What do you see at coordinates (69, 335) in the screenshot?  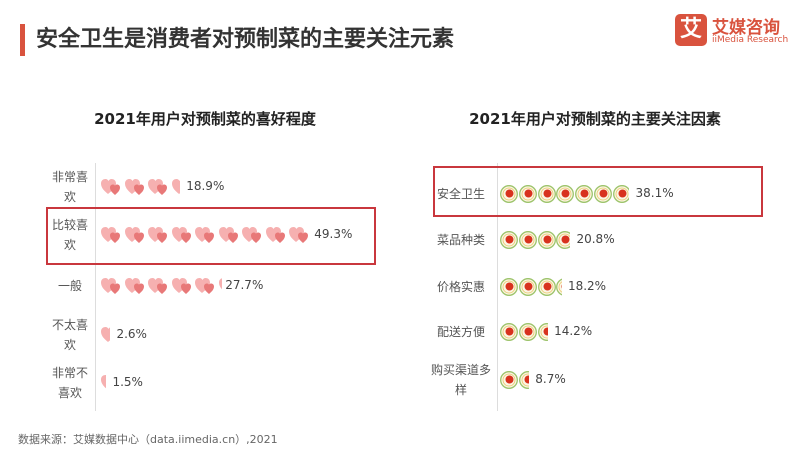 I see `category-label: 不太喜欢` at bounding box center [69, 335].